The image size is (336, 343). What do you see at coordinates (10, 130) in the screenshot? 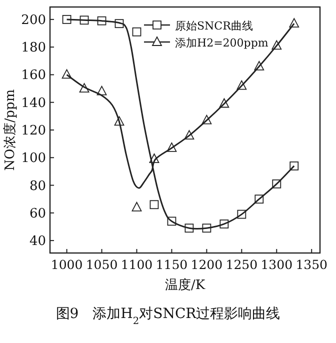
I see `y-axis-title: NO浓度/ppm` at bounding box center [10, 130].